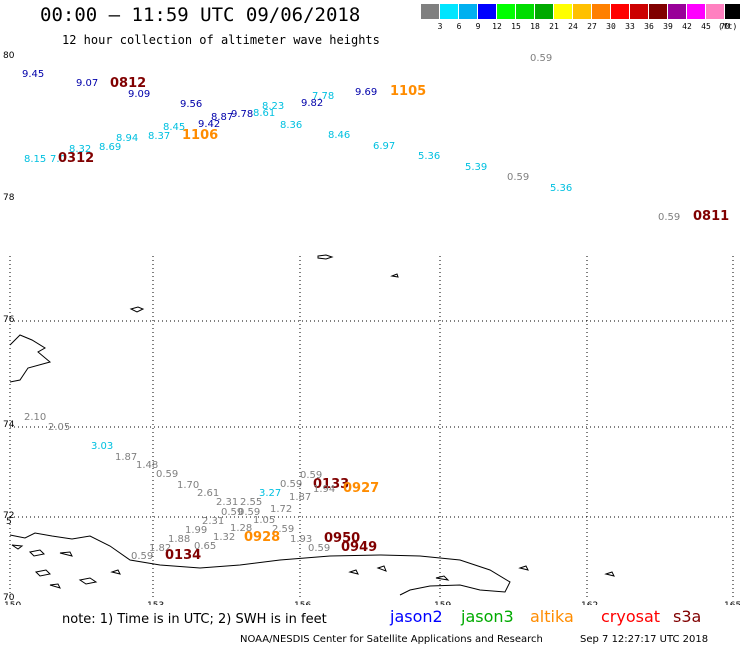  Describe the element at coordinates (573, 26) in the screenshot. I see `color-scale-tick: 24` at that location.